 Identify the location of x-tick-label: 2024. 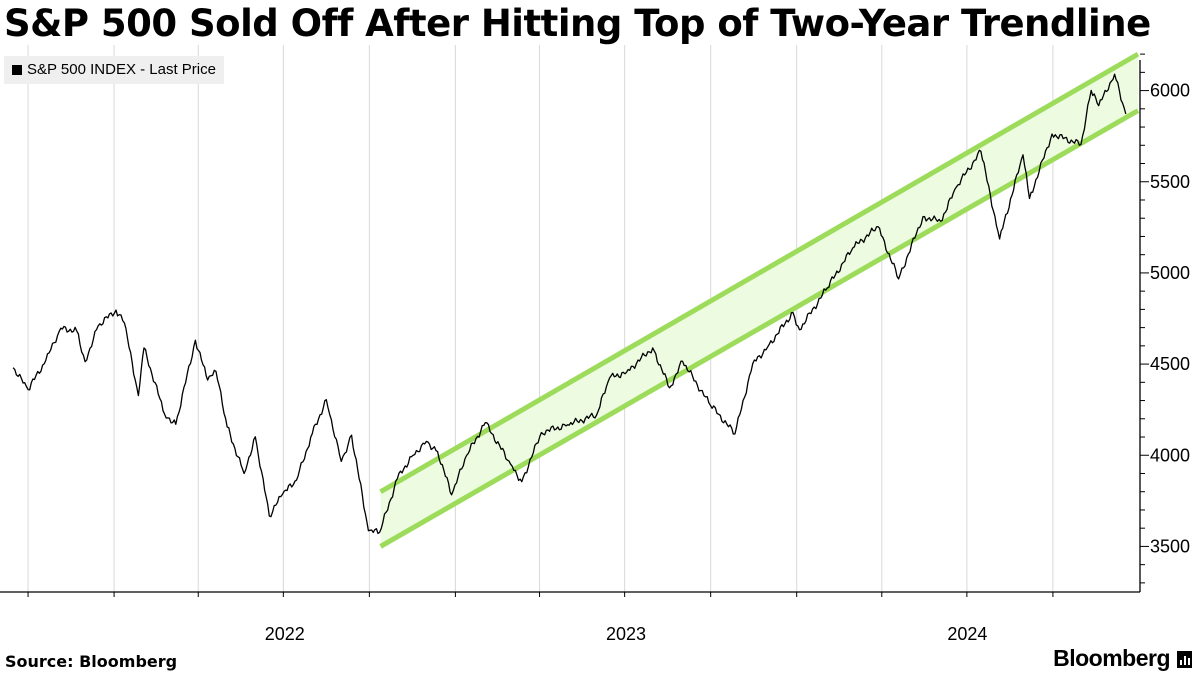
(967, 634).